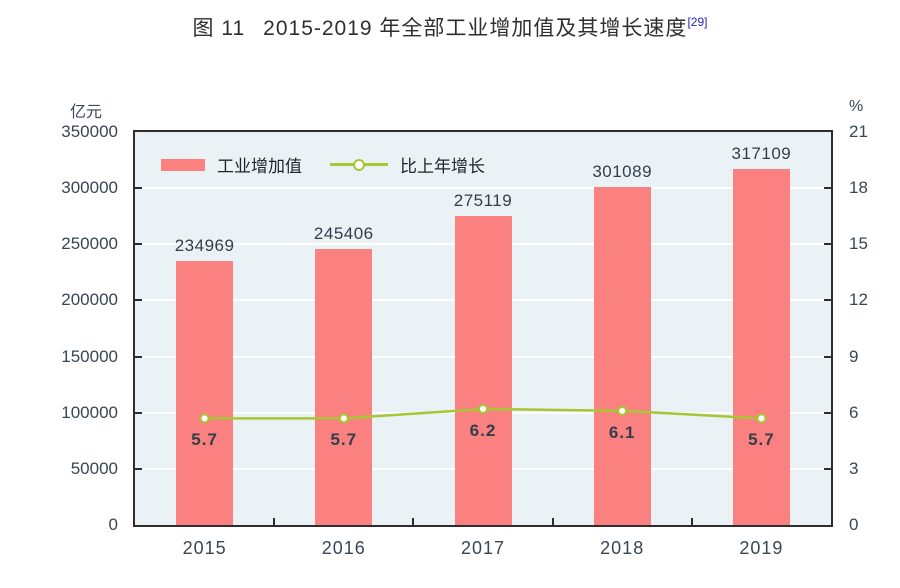  Describe the element at coordinates (89, 188) in the screenshot. I see `left-axis-tick-label: 300000` at that location.